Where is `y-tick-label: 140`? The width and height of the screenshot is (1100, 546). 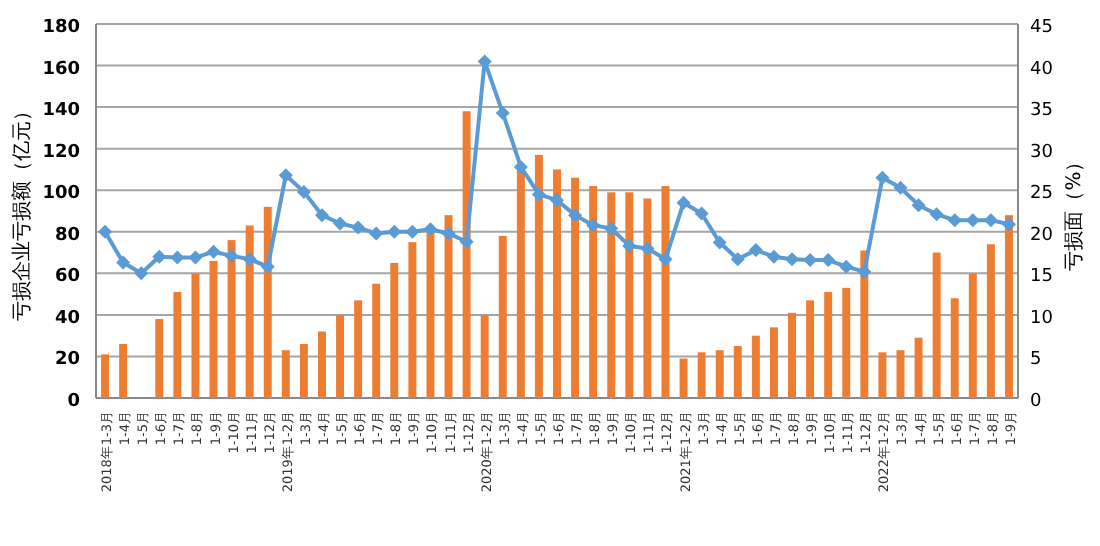 y-tick-label: 140 is located at coordinates (61, 111).